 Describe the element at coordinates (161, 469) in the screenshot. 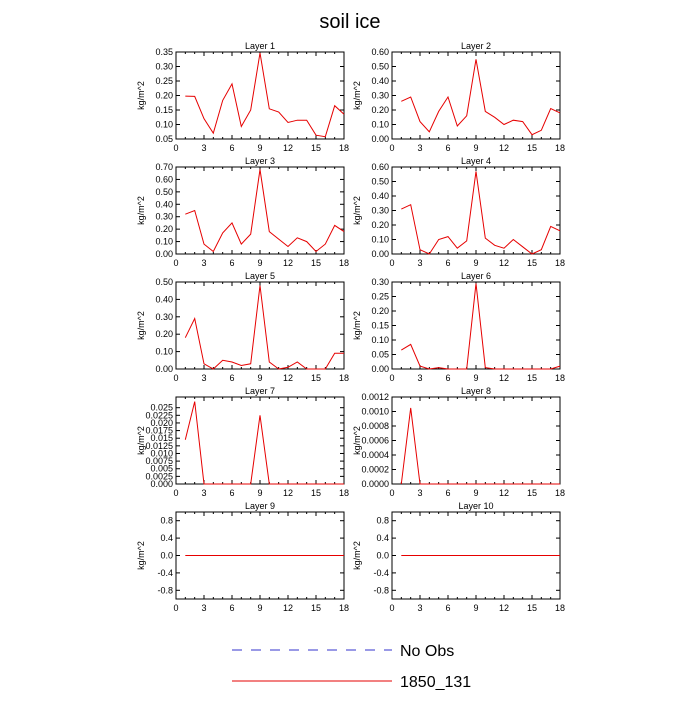

I see `y-tick-label: 0.005` at that location.